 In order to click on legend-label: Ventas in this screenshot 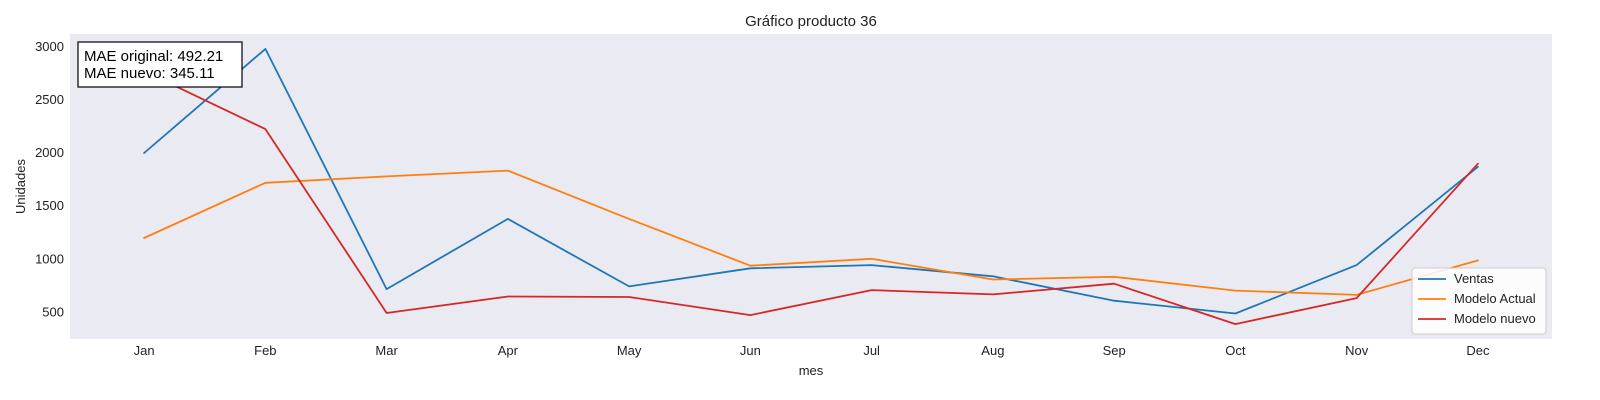, I will do `click(1474, 278)`.